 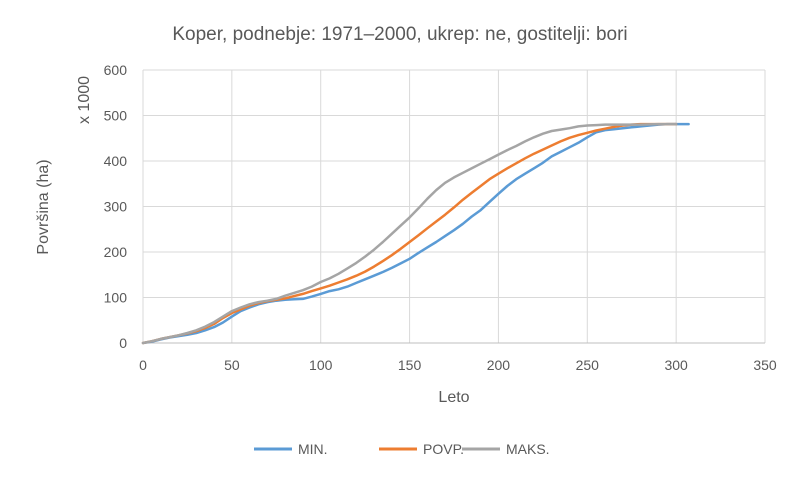 I want to click on y-tick-label: 600, so click(x=116, y=70).